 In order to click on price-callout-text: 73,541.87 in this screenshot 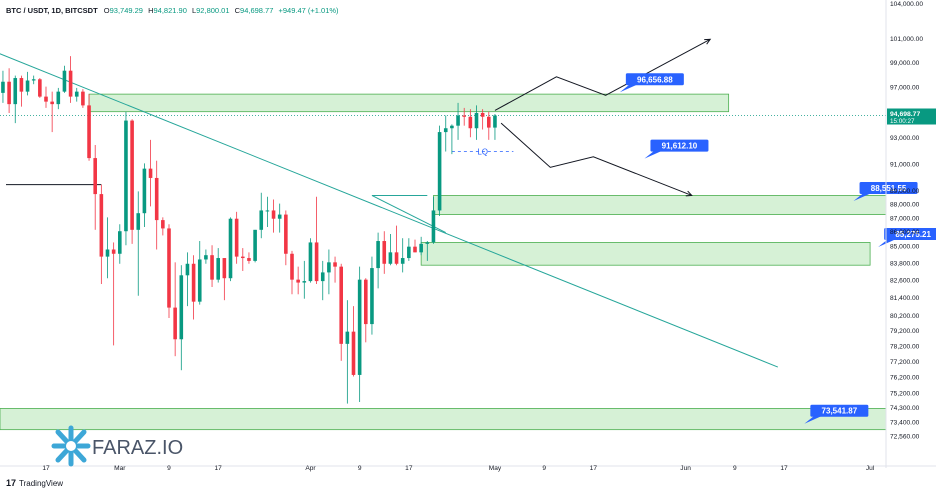, I will do `click(840, 411)`.